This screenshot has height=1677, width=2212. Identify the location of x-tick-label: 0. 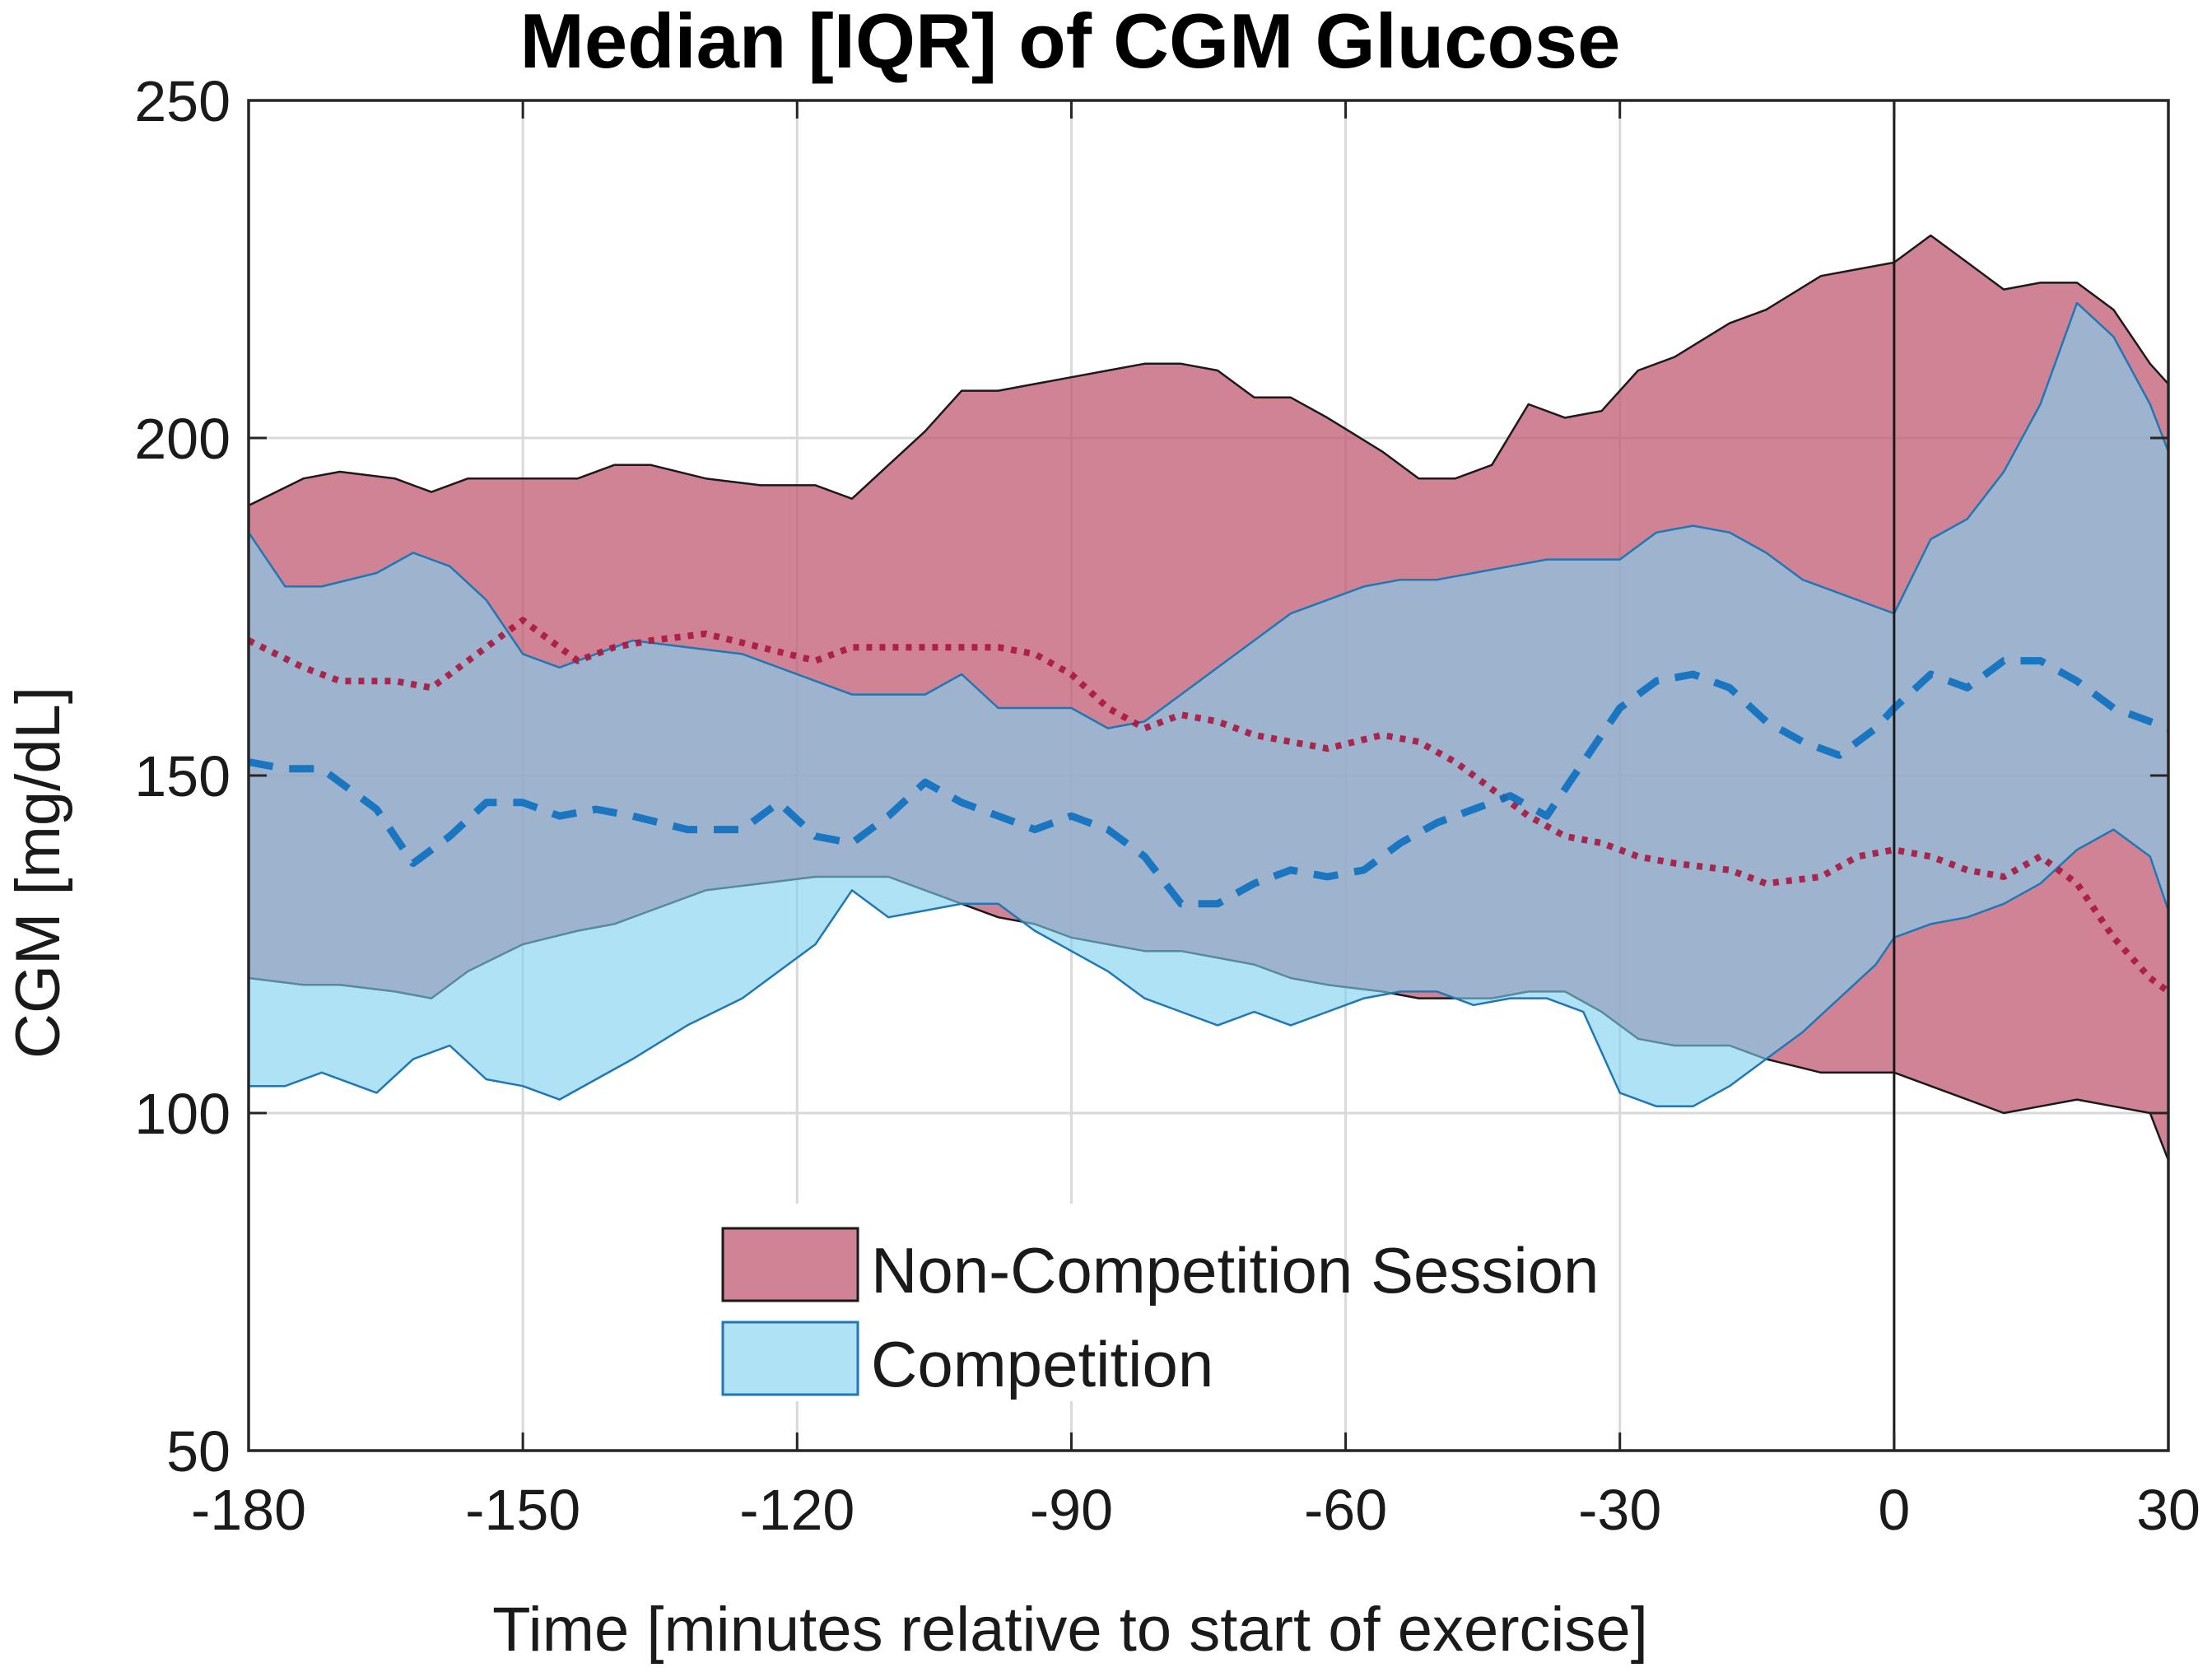
(1894, 1510).